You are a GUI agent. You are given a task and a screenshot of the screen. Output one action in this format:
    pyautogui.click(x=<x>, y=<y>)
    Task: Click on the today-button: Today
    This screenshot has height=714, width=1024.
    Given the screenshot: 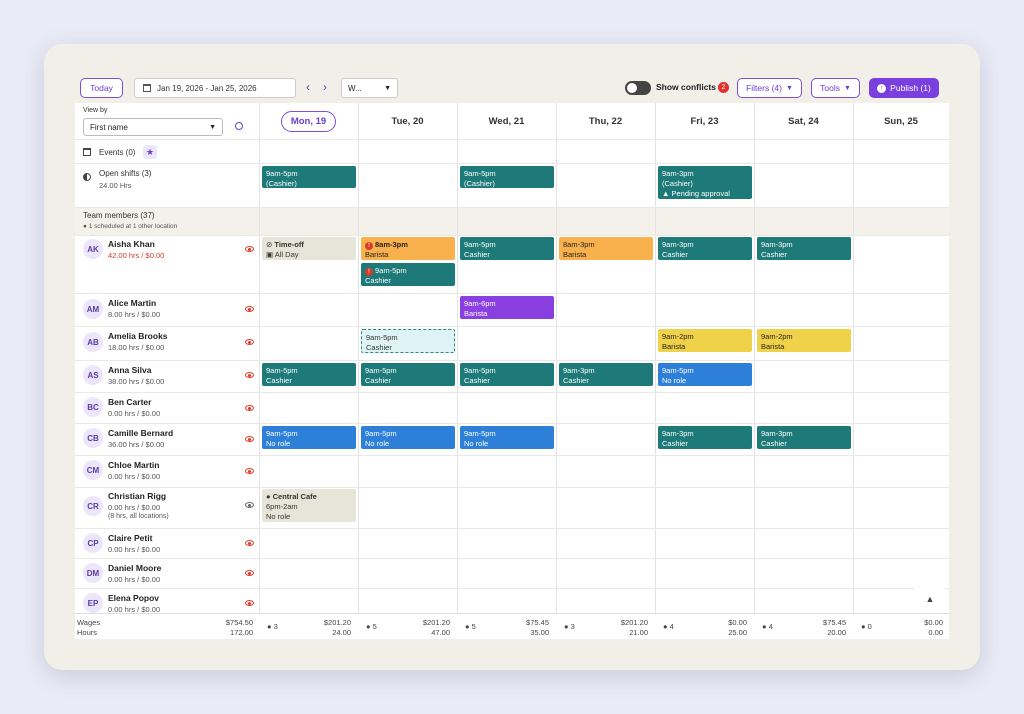 What is the action you would take?
    pyautogui.click(x=101, y=88)
    